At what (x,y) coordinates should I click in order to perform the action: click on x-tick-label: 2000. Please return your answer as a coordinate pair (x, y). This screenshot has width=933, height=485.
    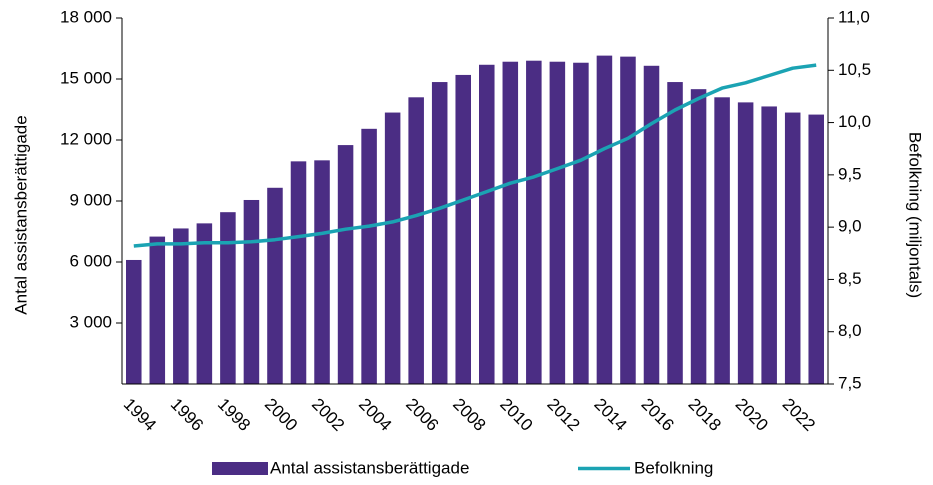
    Looking at the image, I should click on (281, 415).